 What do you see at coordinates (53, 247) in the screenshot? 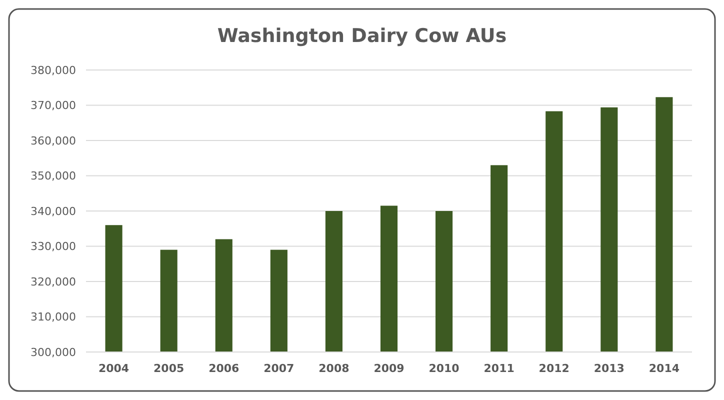
I see `y-tick-label: 330,000` at bounding box center [53, 247].